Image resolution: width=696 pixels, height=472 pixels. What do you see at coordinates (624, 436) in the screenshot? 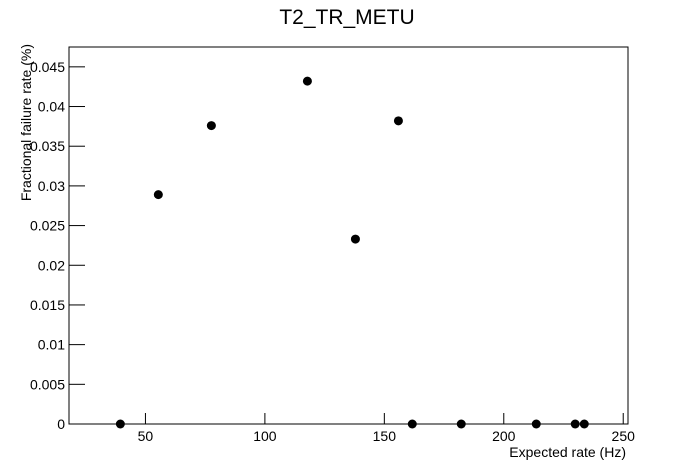
I see `x-tick-label: 250` at bounding box center [624, 436].